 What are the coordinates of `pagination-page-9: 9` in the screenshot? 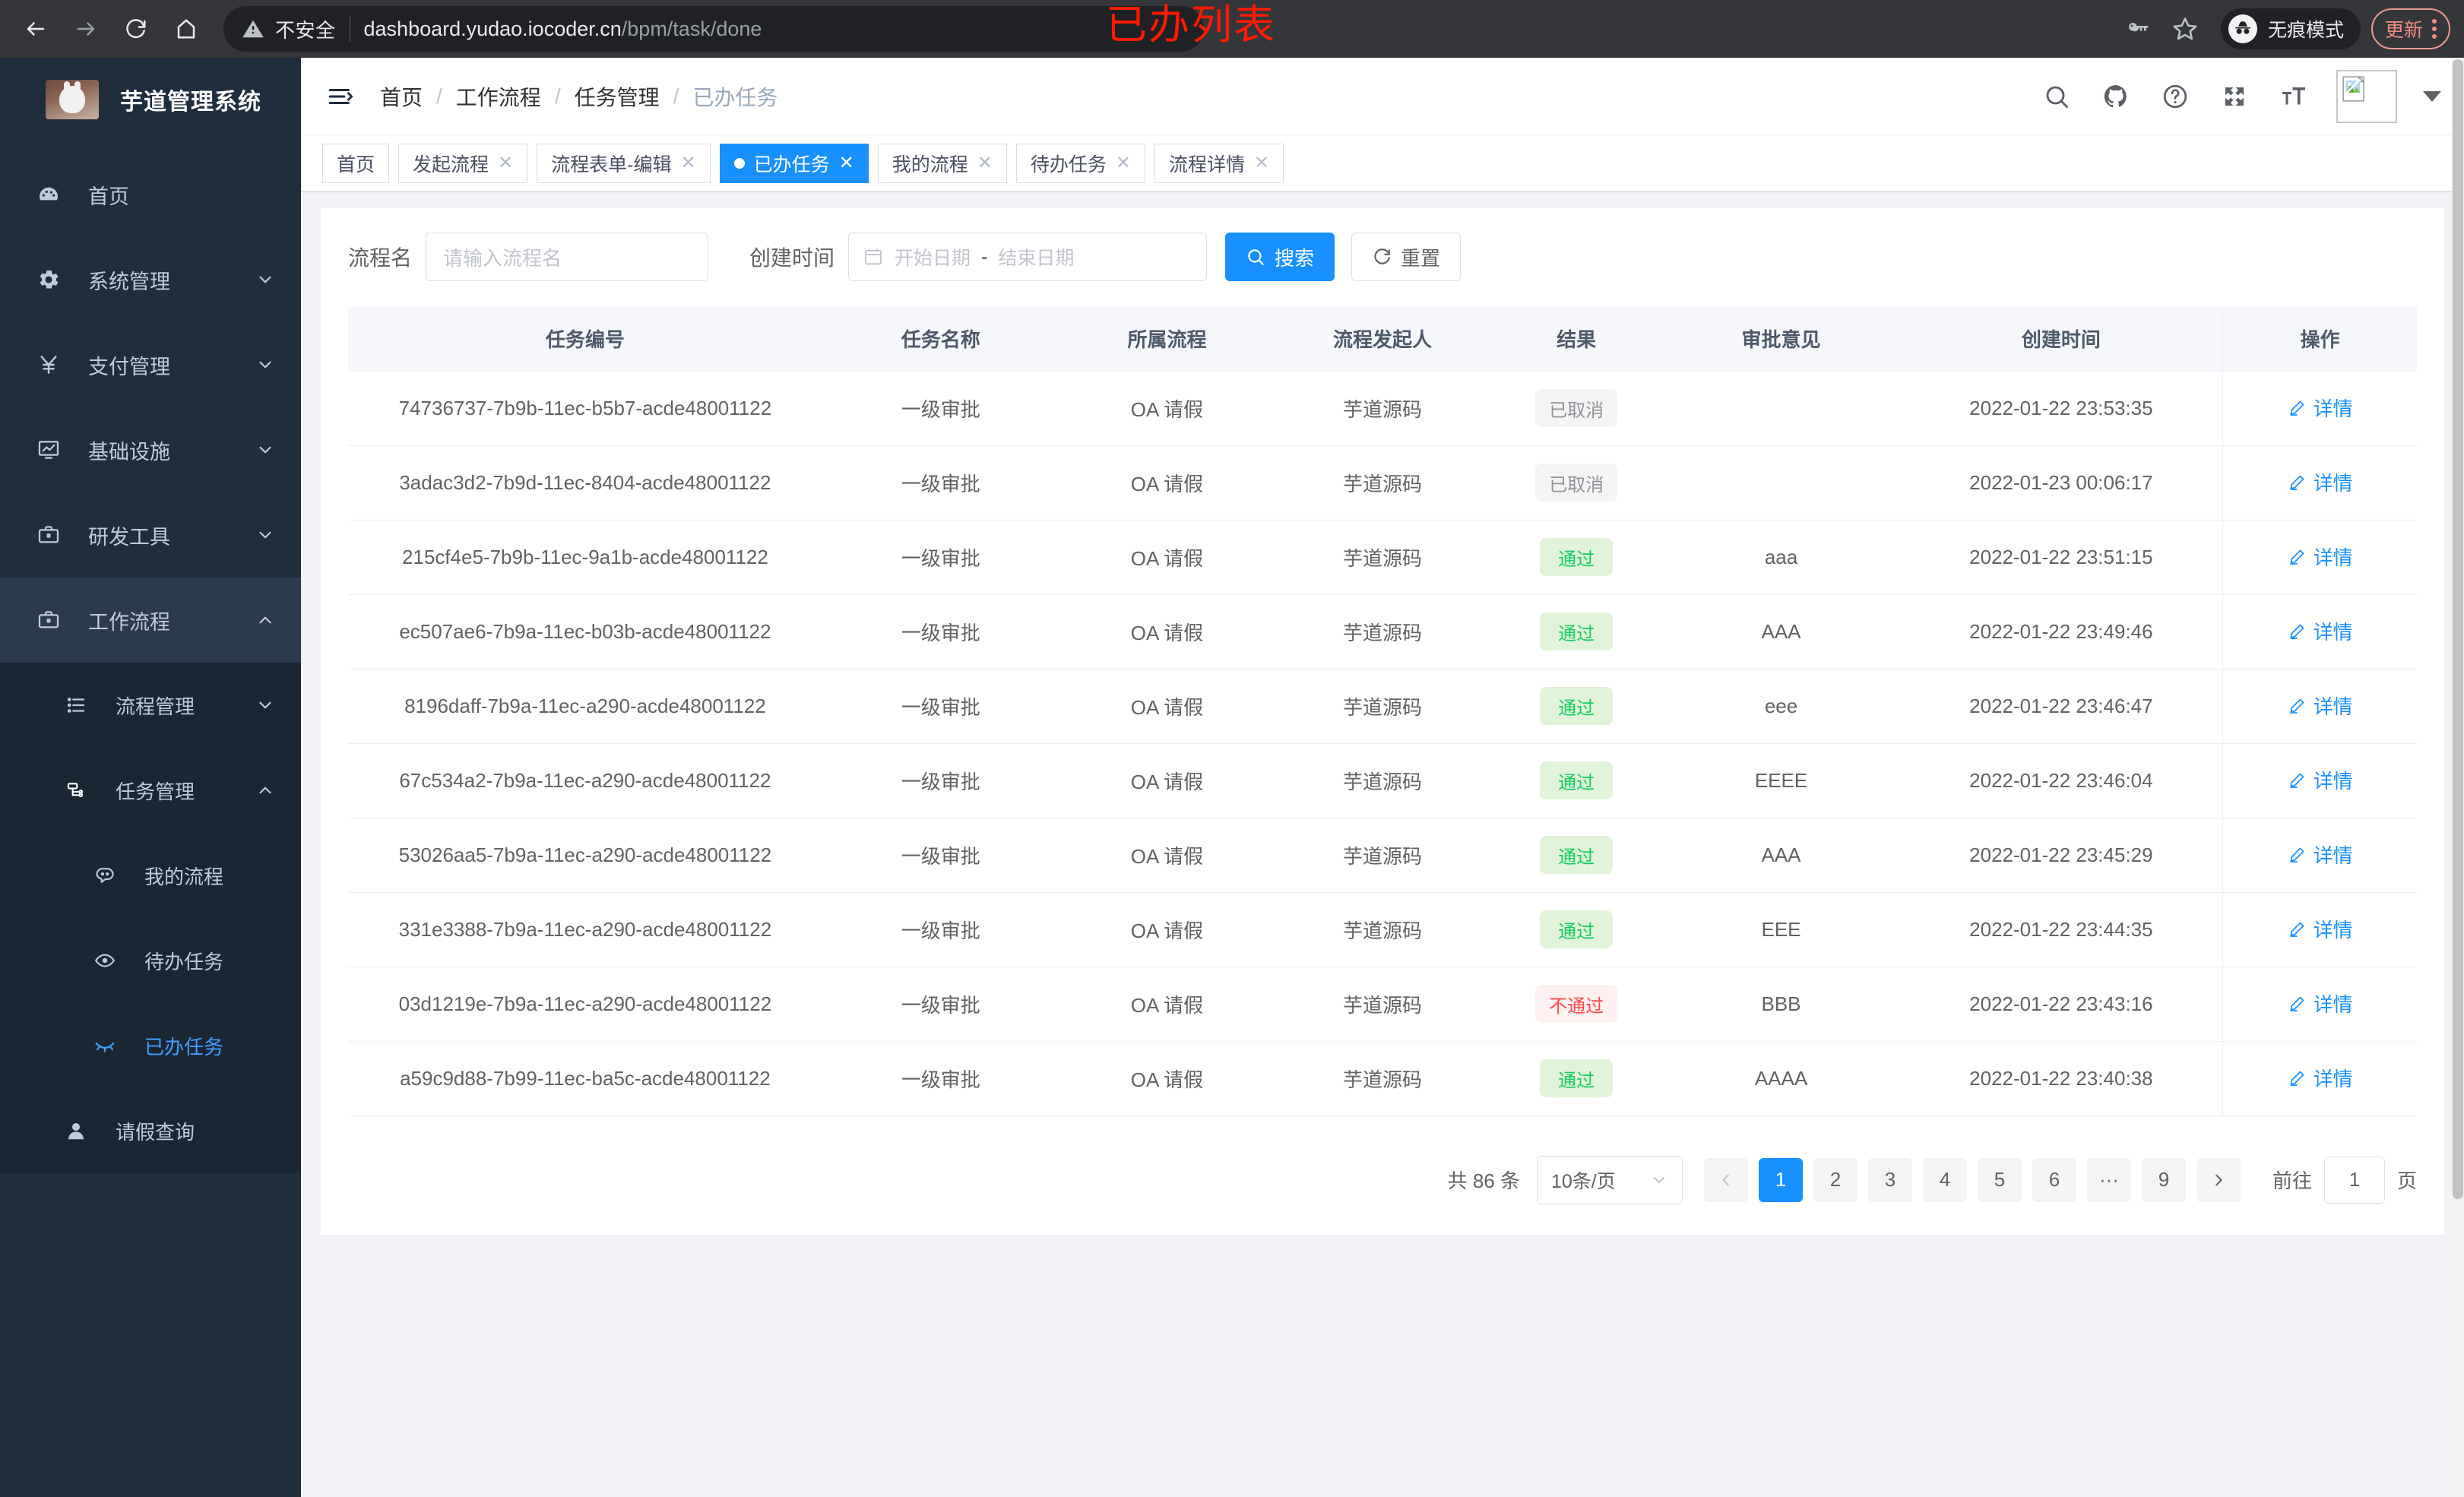 It's located at (2163, 1179).